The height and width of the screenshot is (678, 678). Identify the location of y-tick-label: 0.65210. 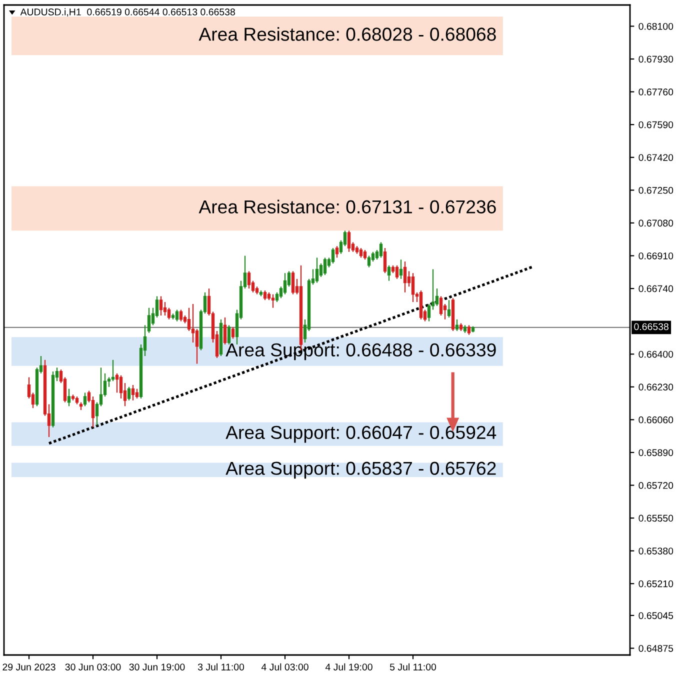
(656, 584).